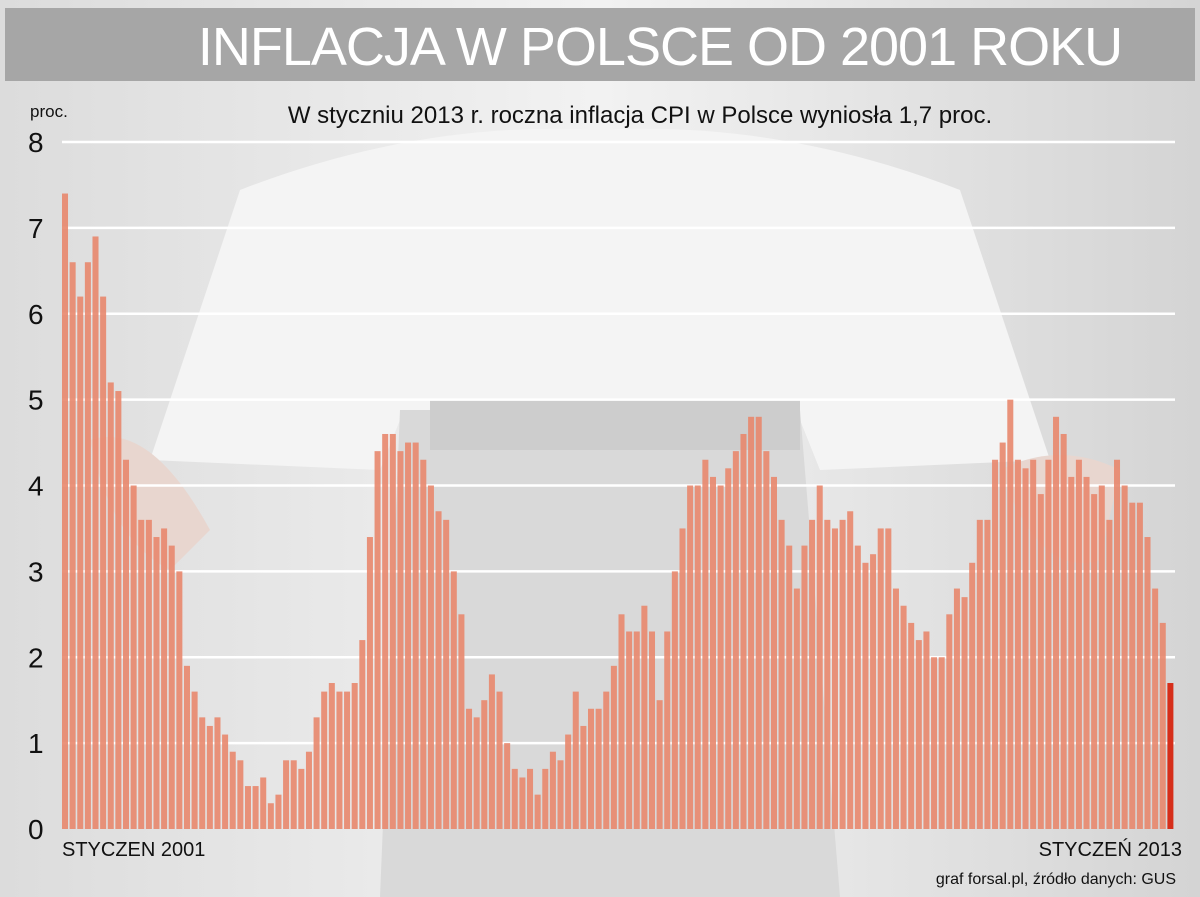 This screenshot has width=1200, height=897. I want to click on y-tick-label: 7, so click(36, 228).